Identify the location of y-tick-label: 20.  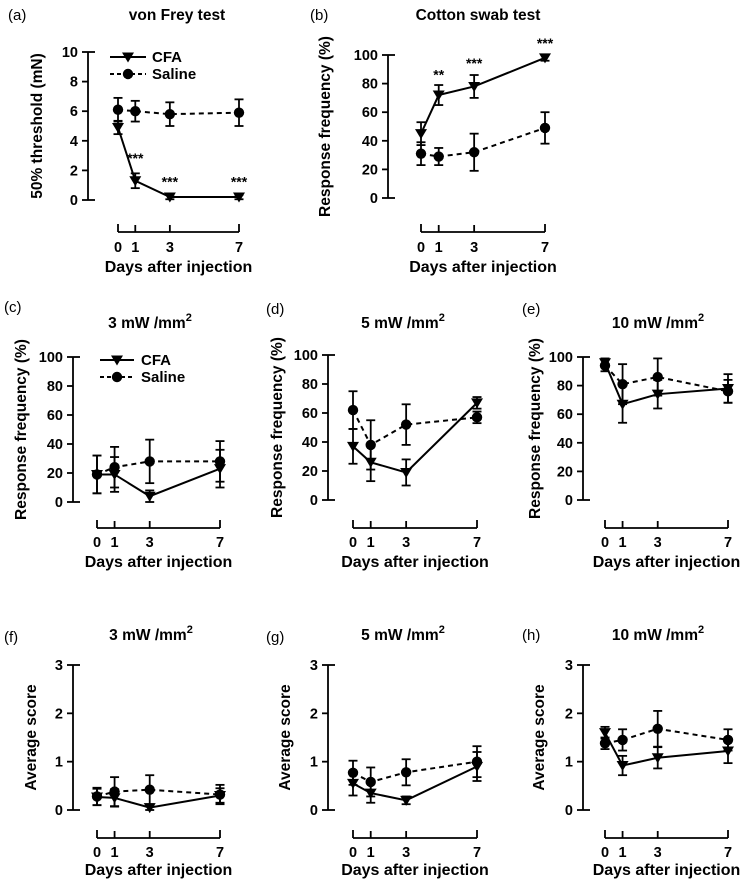
(370, 170).